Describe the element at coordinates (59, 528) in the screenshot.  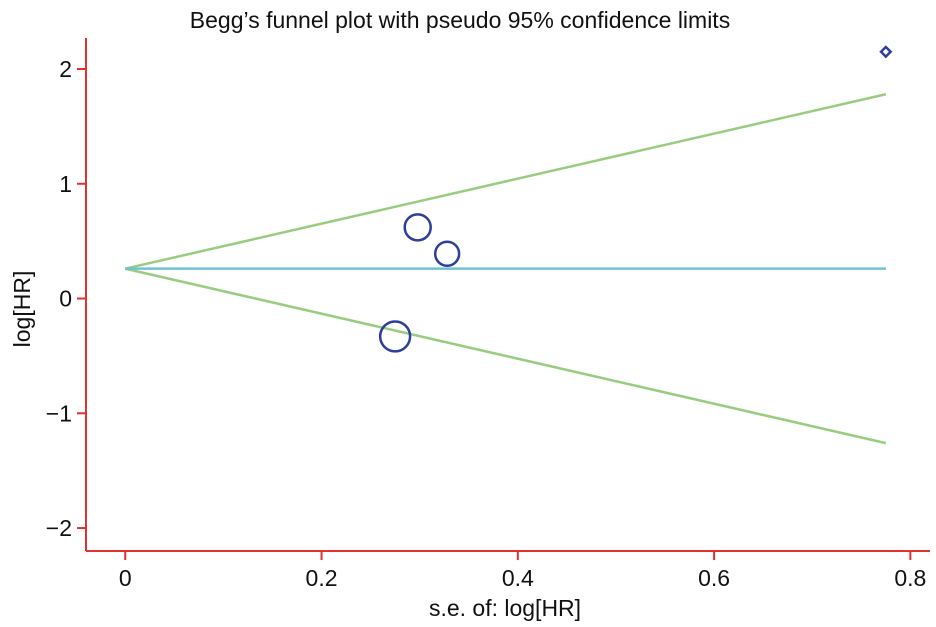
I see `y-tick-label: −2` at that location.